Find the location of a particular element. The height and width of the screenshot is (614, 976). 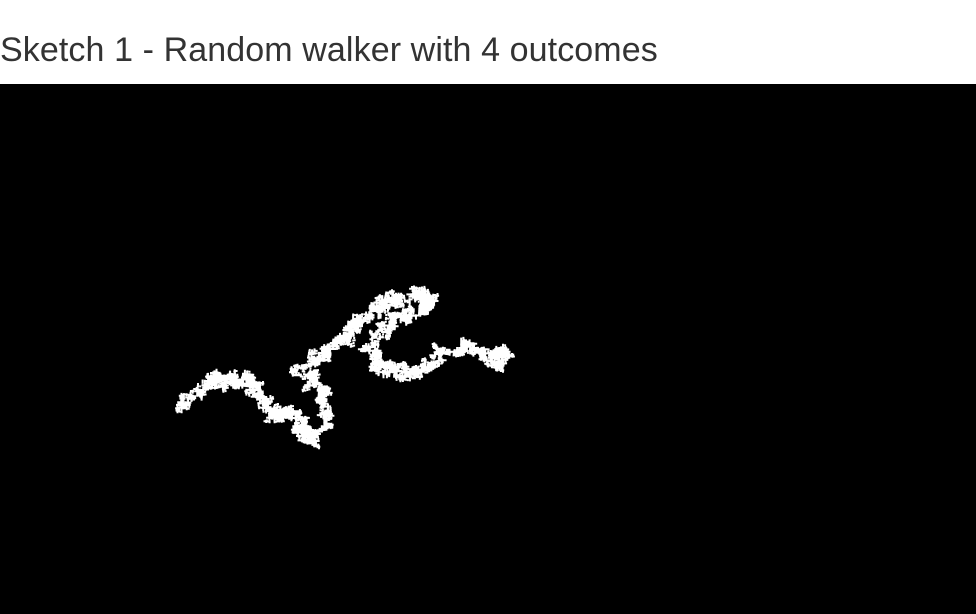

random-walker-trail is located at coordinates (345, 367).